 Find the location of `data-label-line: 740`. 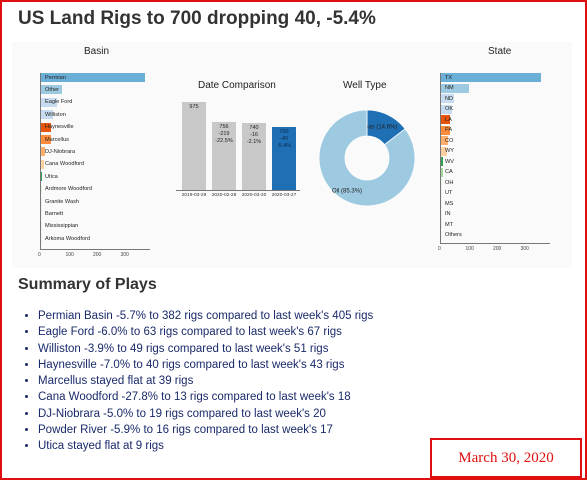

data-label-line: 740 is located at coordinates (254, 128).